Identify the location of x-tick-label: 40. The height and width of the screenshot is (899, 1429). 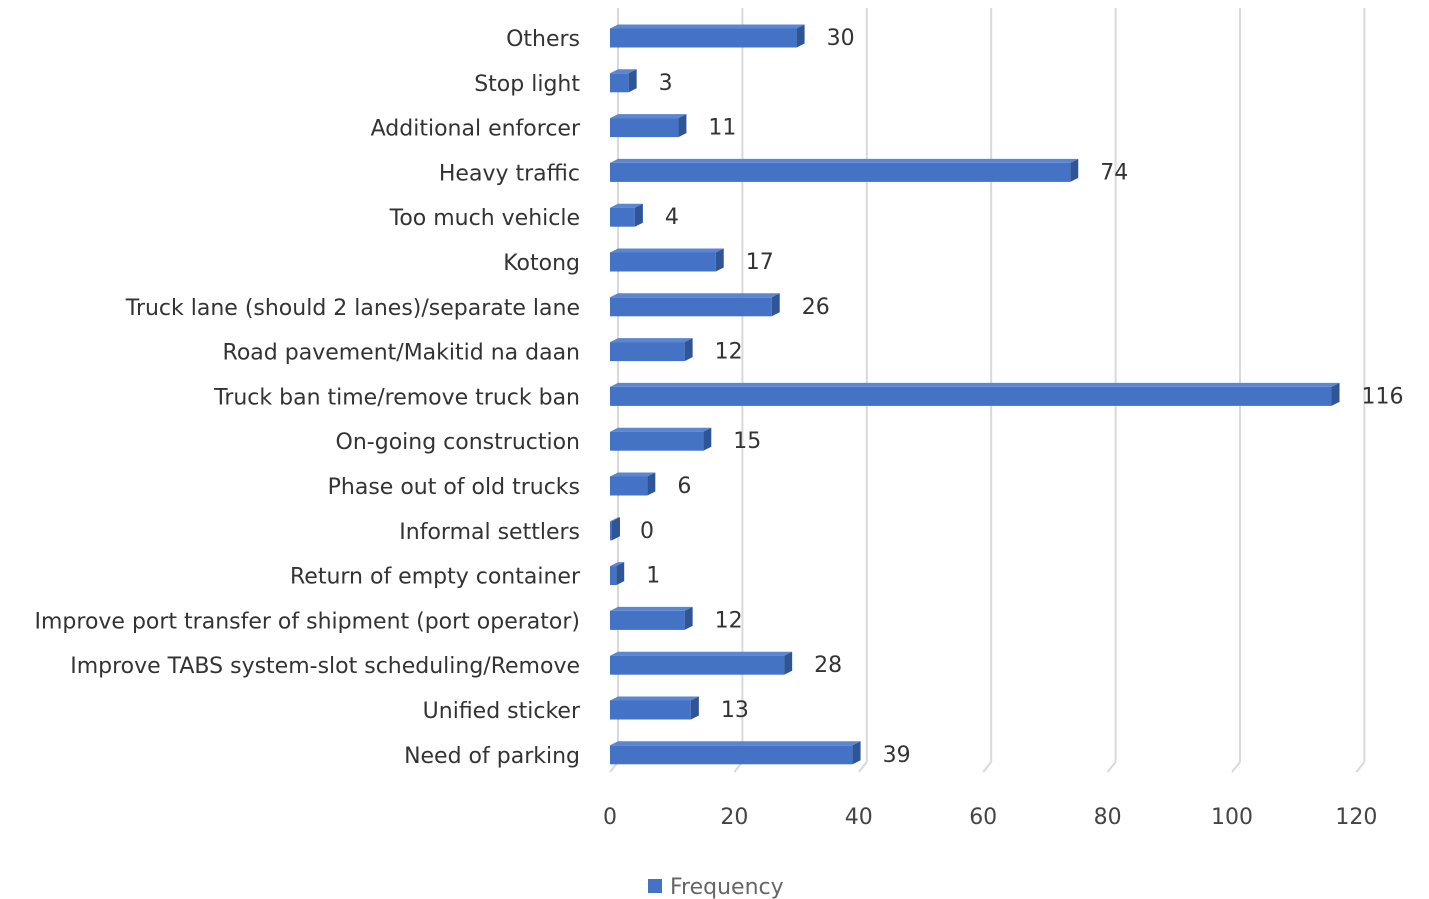
(859, 817).